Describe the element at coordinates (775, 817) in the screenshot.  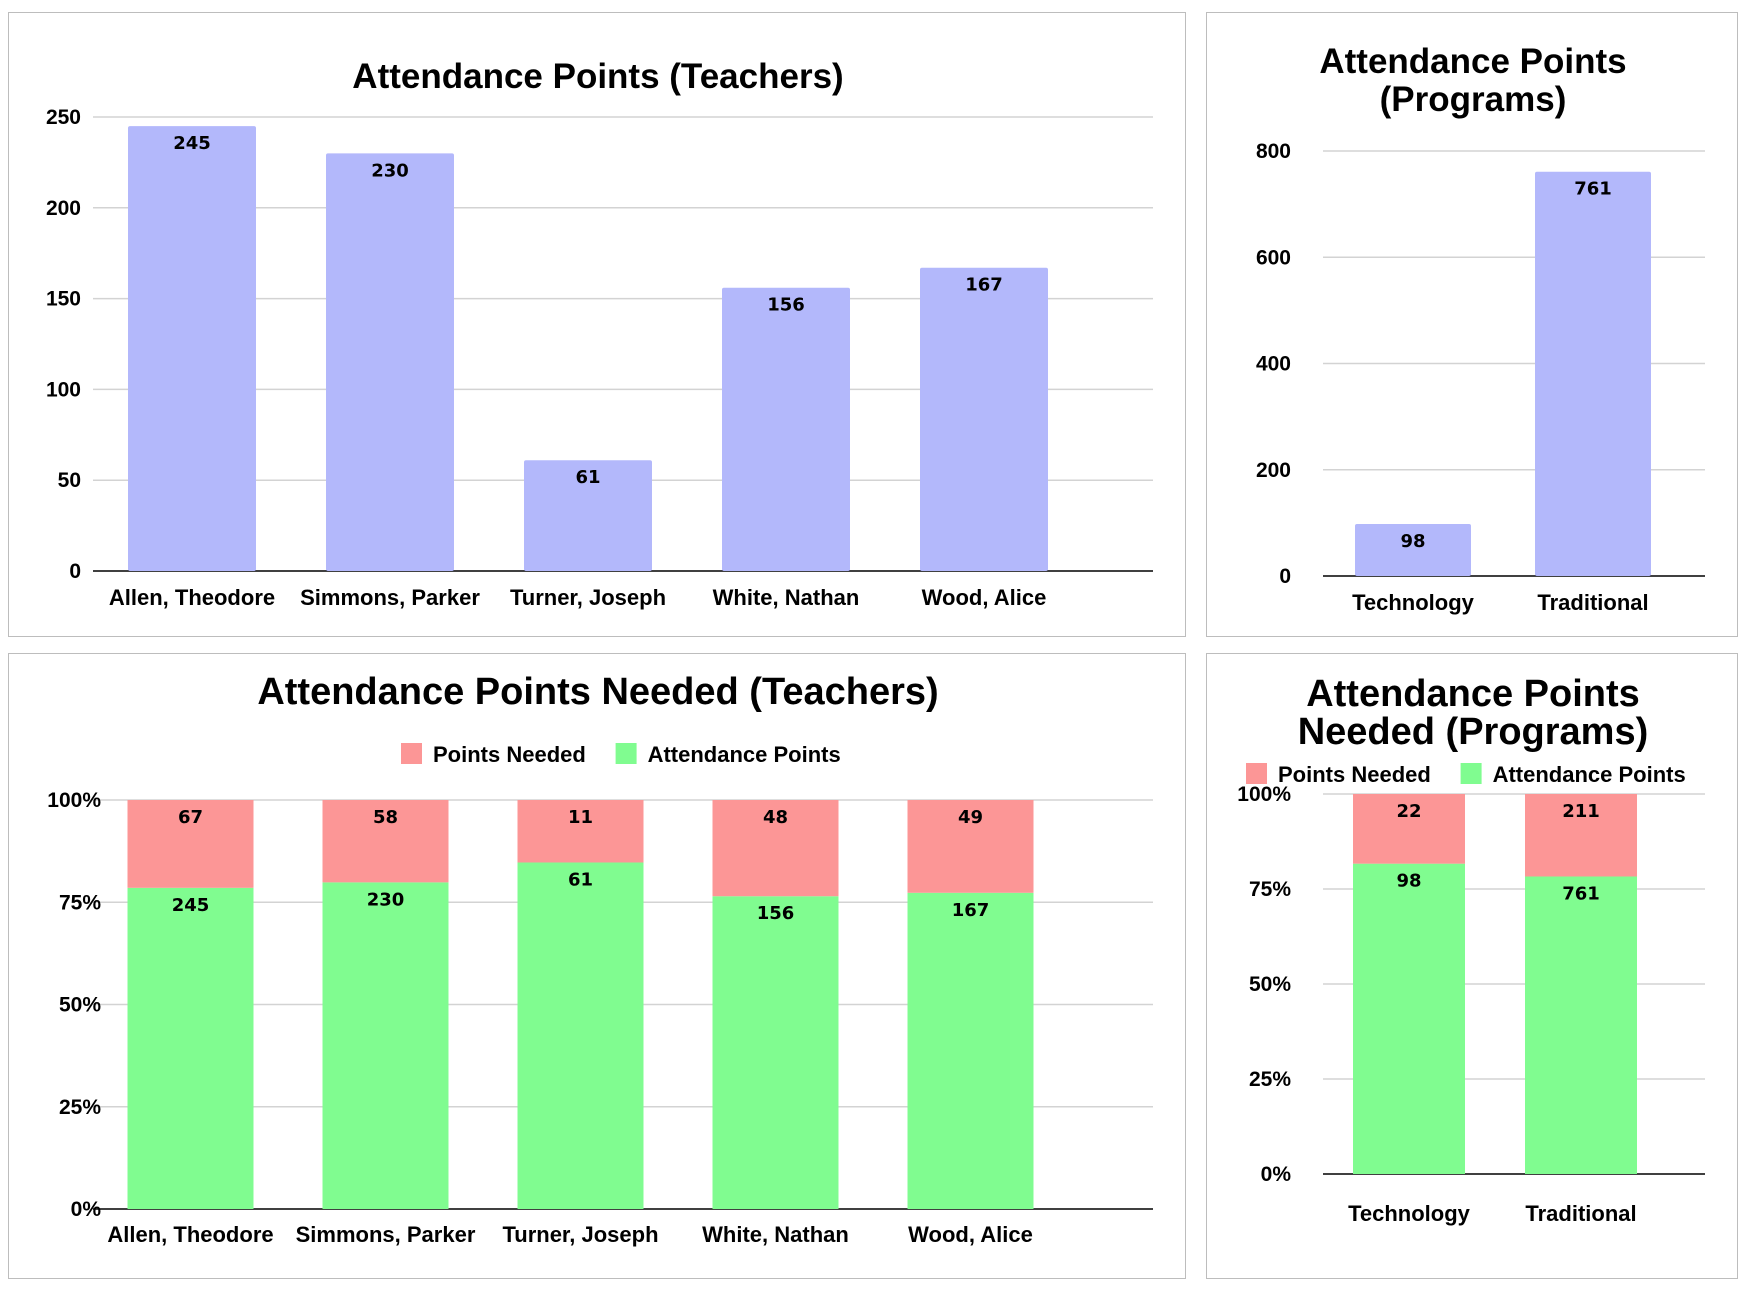
I see `data-label: 48` at that location.